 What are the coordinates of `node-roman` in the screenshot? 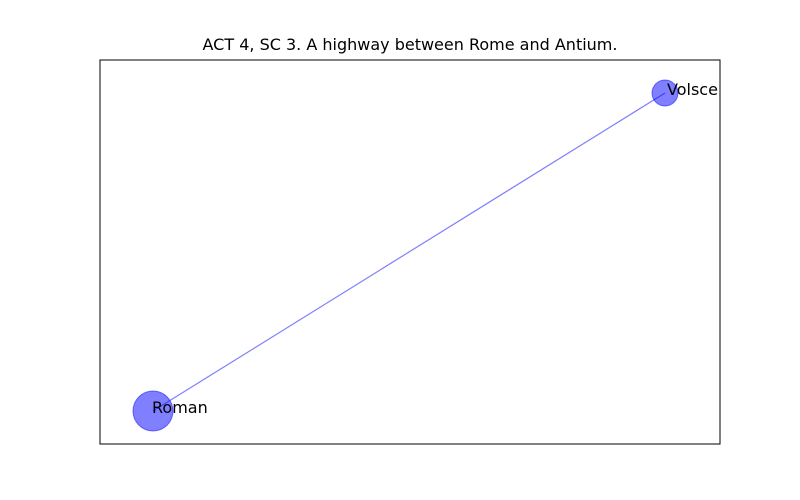 It's located at (153, 411).